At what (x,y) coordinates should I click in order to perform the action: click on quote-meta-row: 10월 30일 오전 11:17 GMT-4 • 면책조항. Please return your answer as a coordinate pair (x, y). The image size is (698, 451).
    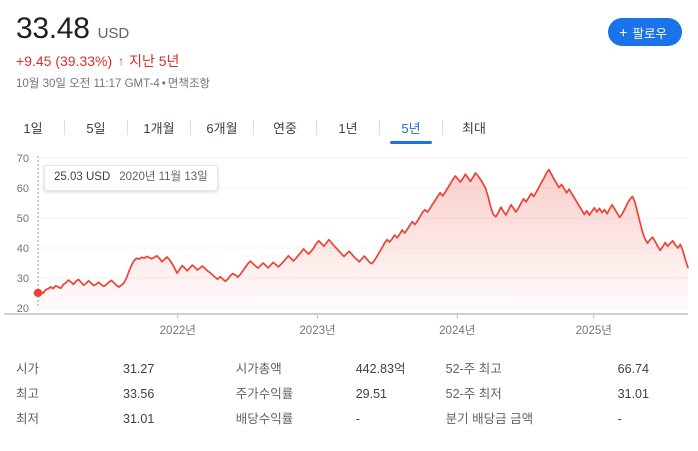
    Looking at the image, I should click on (349, 84).